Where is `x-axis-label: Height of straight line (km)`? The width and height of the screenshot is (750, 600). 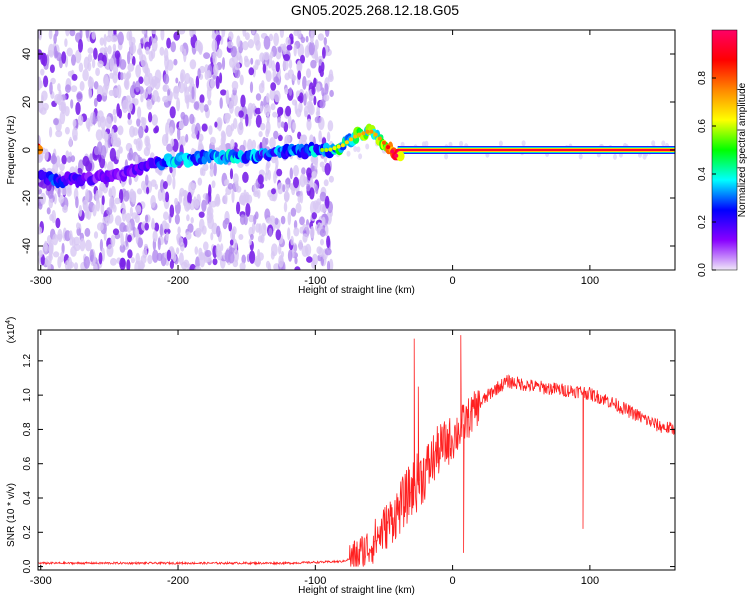
x-axis-label: Height of straight line (km) is located at coordinates (356, 290).